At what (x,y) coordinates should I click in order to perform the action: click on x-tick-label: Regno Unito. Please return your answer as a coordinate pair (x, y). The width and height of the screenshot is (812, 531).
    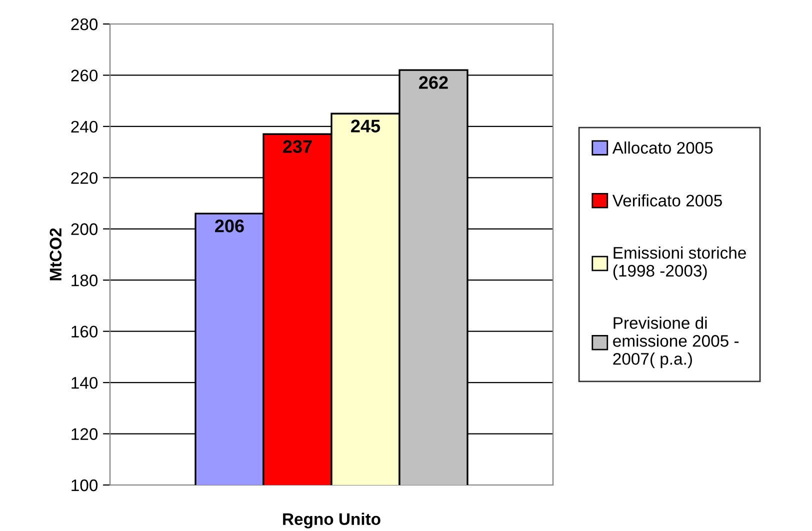
    Looking at the image, I should click on (331, 520).